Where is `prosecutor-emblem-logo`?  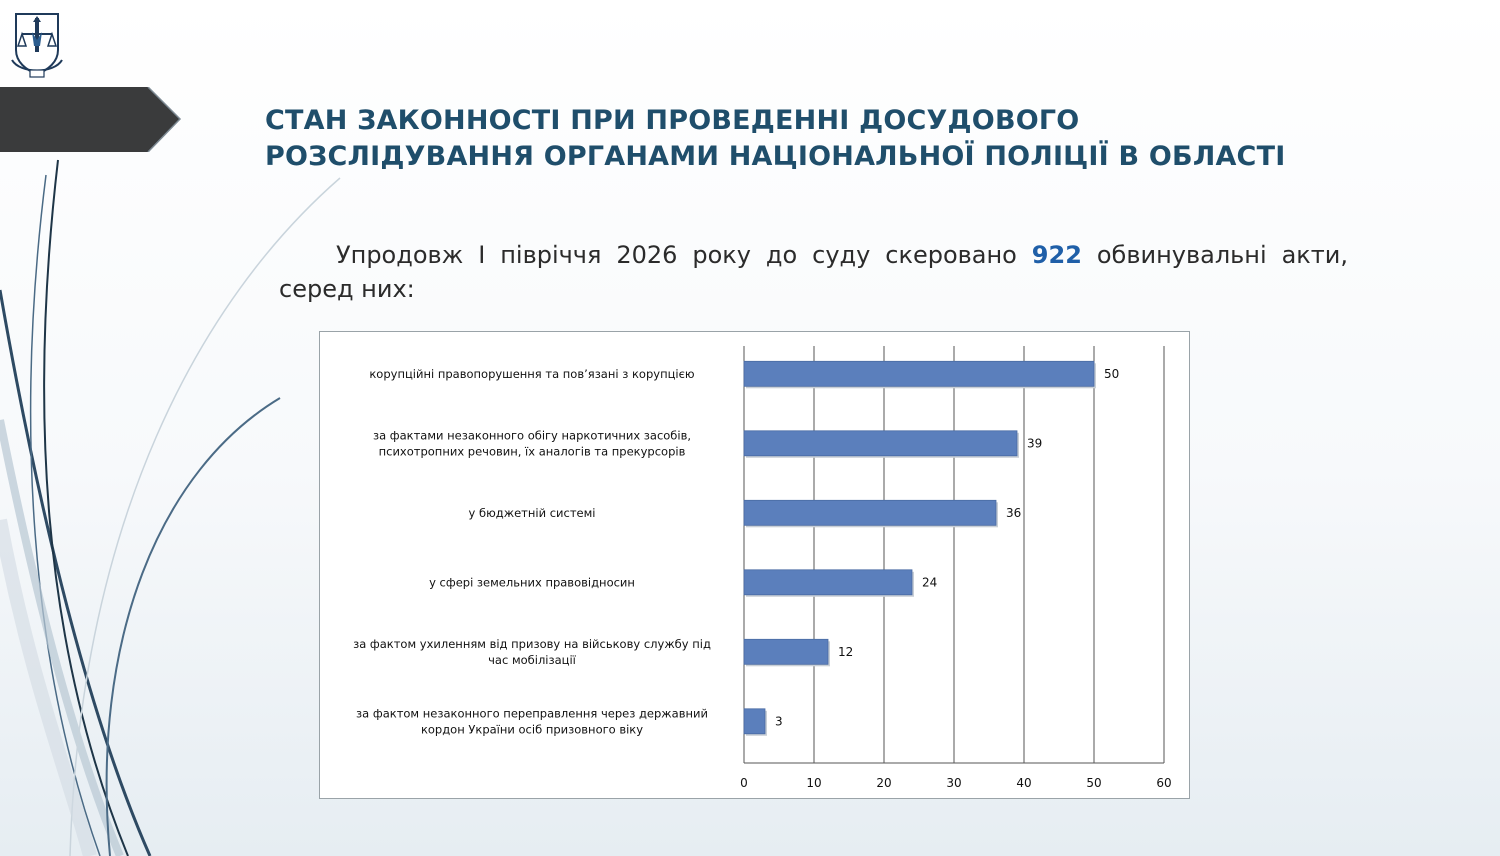 prosecutor-emblem-logo is located at coordinates (37, 45).